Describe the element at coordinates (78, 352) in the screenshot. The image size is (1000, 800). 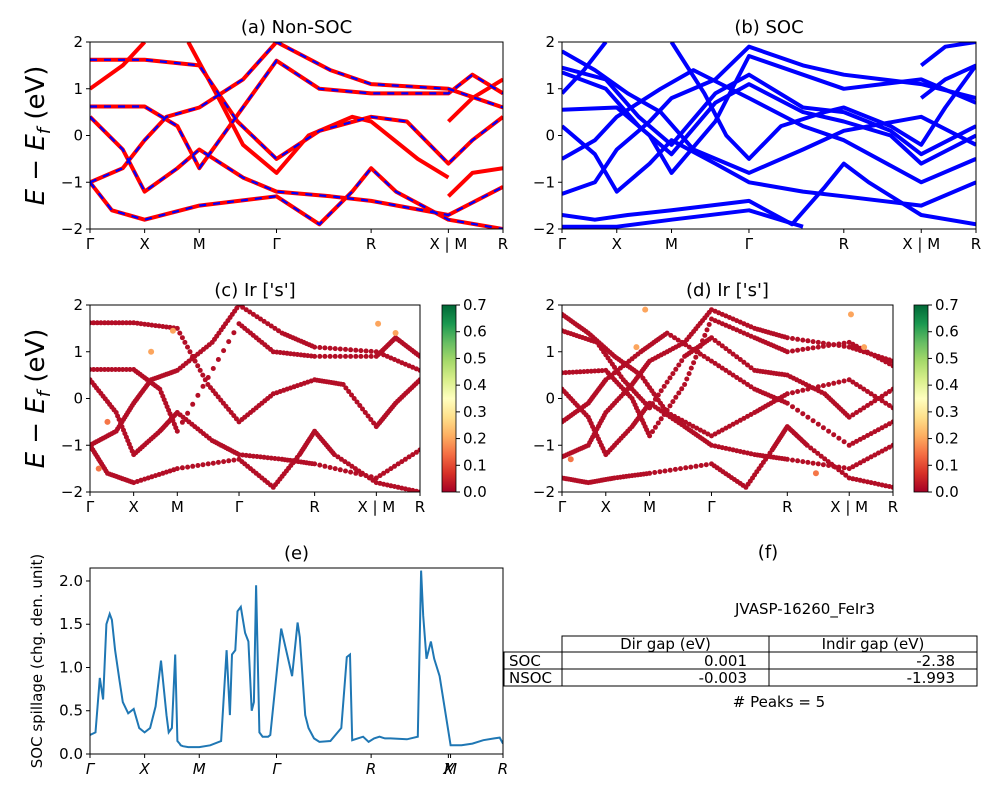
I see `y-tick-label: 1` at that location.